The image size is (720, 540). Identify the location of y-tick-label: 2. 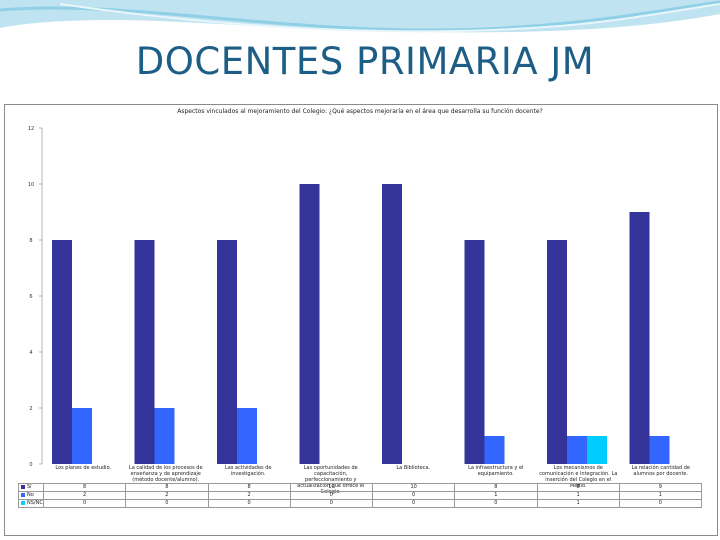
(30, 409).